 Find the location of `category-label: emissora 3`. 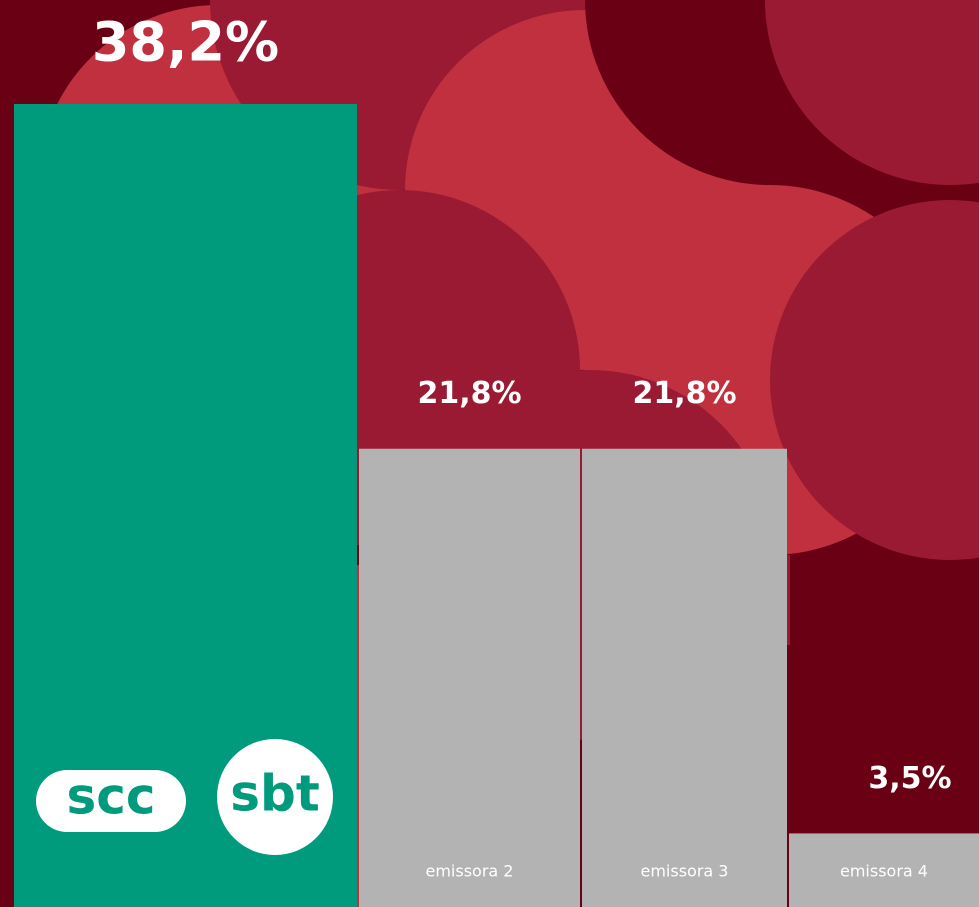

category-label: emissora 3 is located at coordinates (685, 871).